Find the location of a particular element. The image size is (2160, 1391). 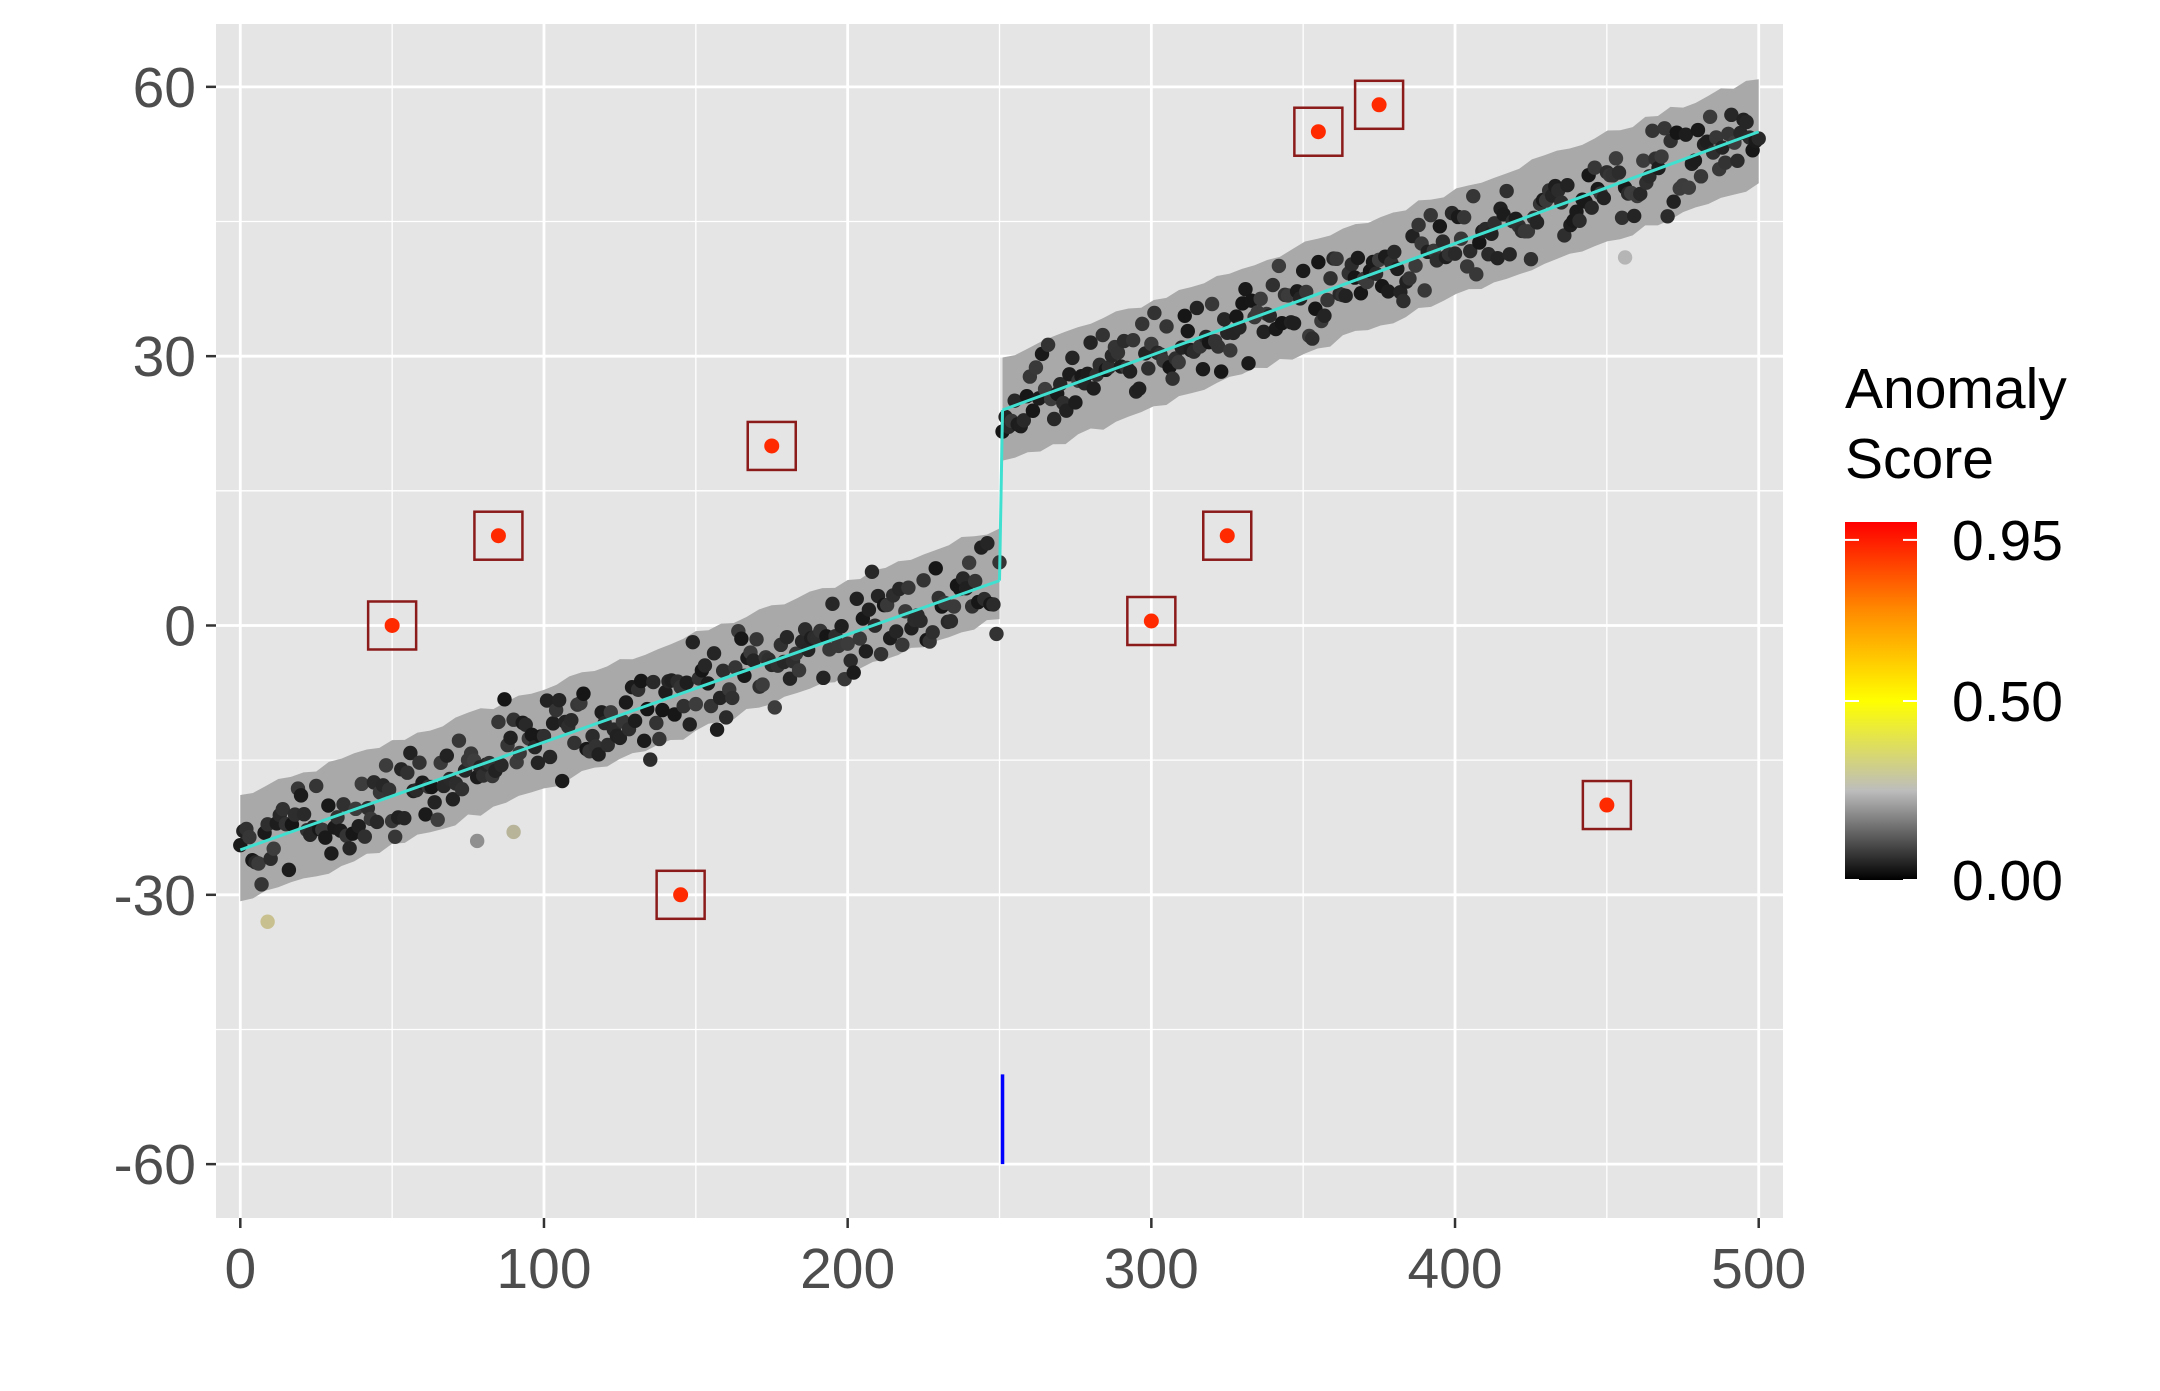

y-tick-label: 0 is located at coordinates (180, 626).